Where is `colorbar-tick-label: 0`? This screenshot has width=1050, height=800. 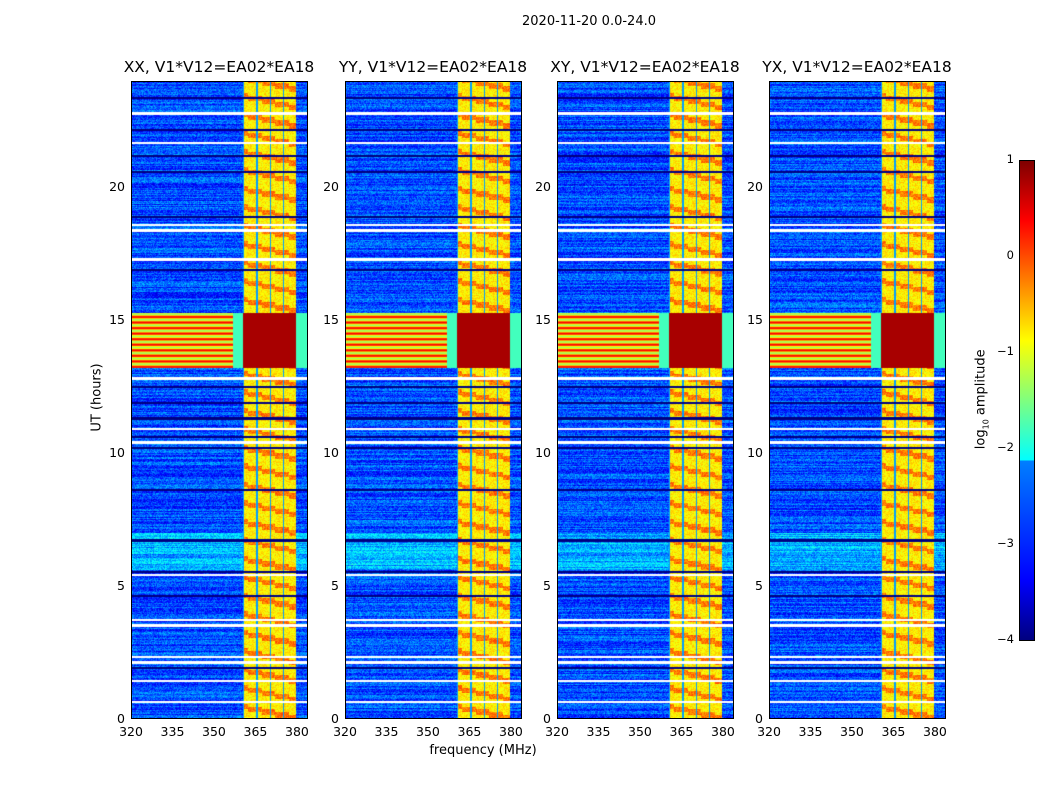
colorbar-tick-label: 0 is located at coordinates (1010, 255).